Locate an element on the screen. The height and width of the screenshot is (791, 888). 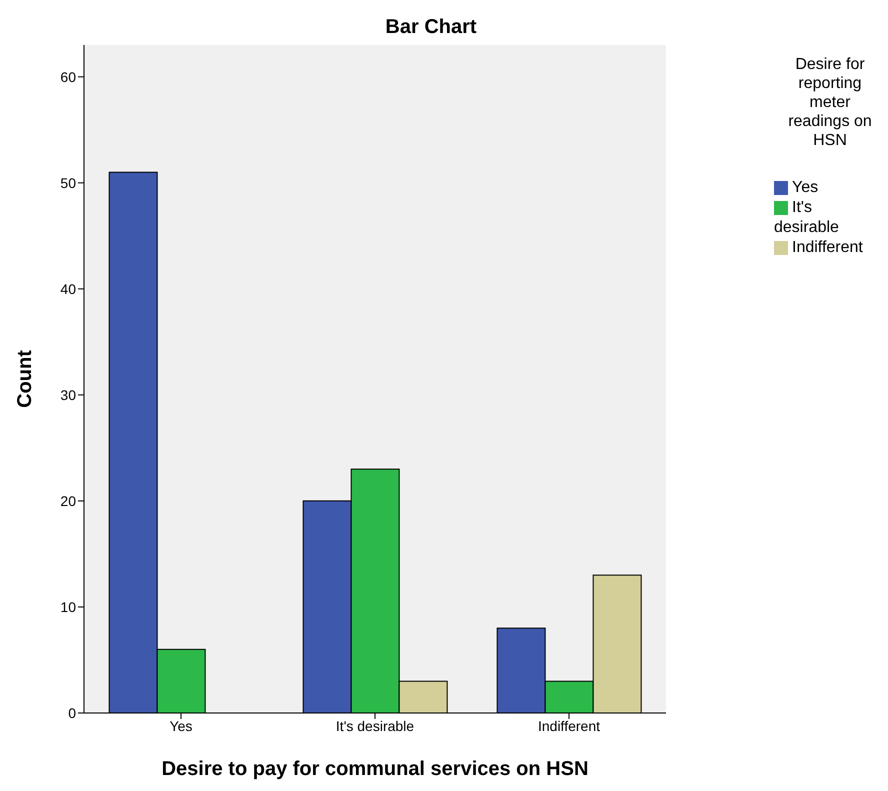
x-axis-title: Desire to pay for communal services on HSN is located at coordinates (375, 769).